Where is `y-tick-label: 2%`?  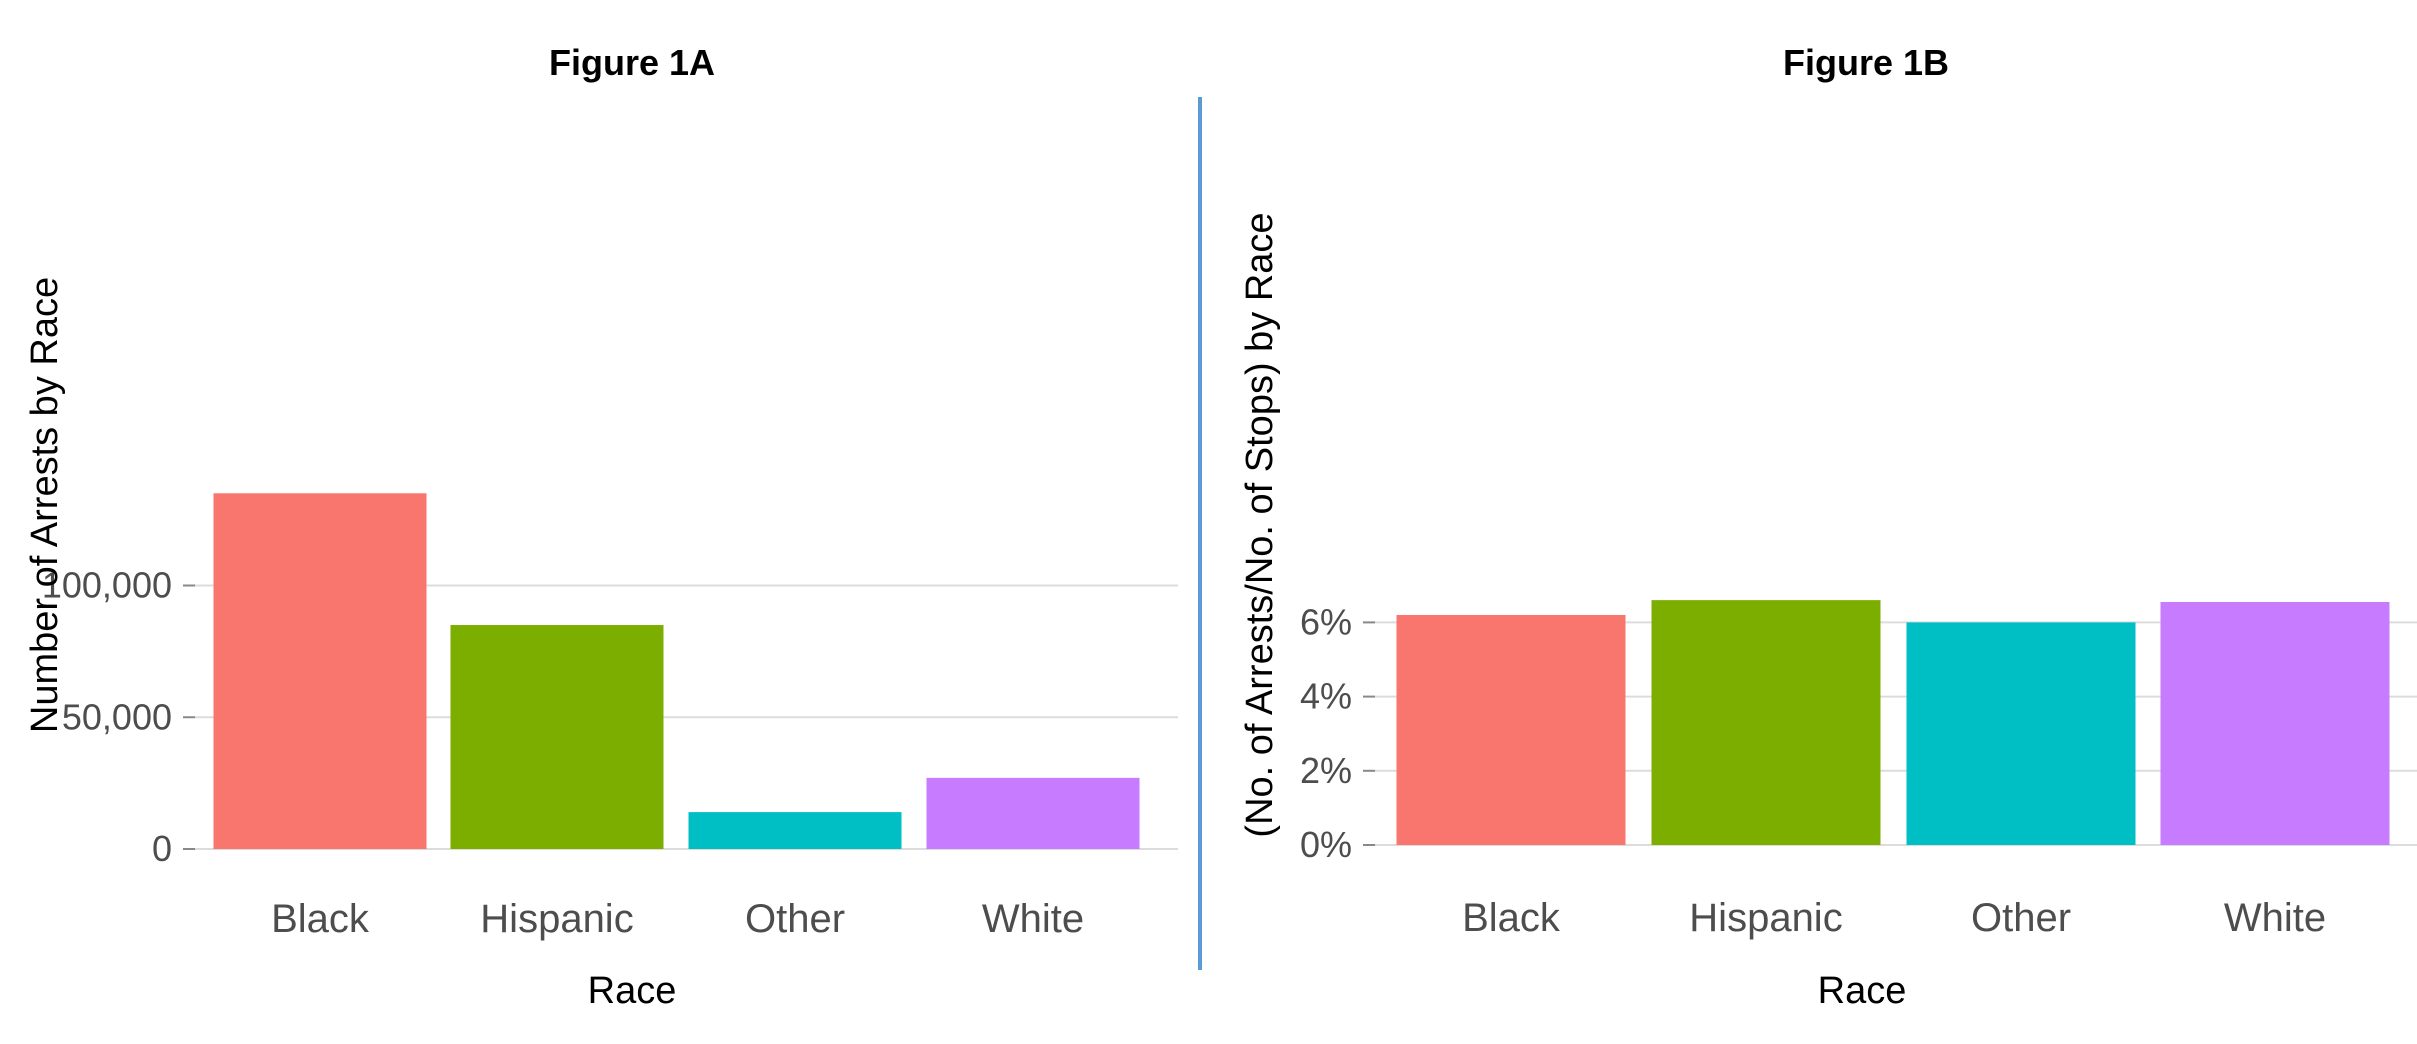
y-tick-label: 2% is located at coordinates (1326, 770).